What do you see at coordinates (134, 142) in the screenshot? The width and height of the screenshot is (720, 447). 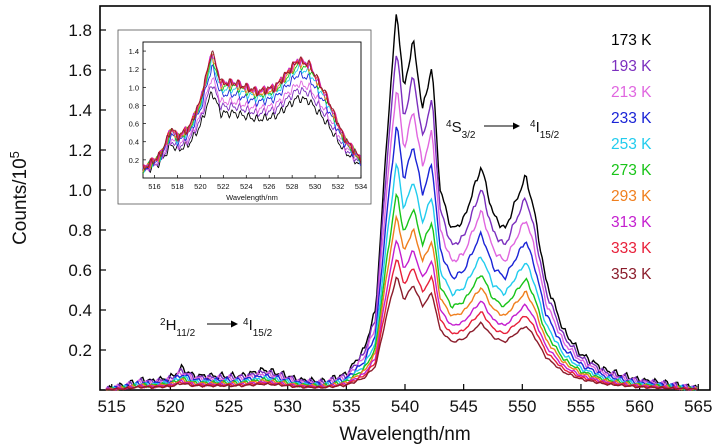 I see `inset-y-tick-label: 0.4` at bounding box center [134, 142].